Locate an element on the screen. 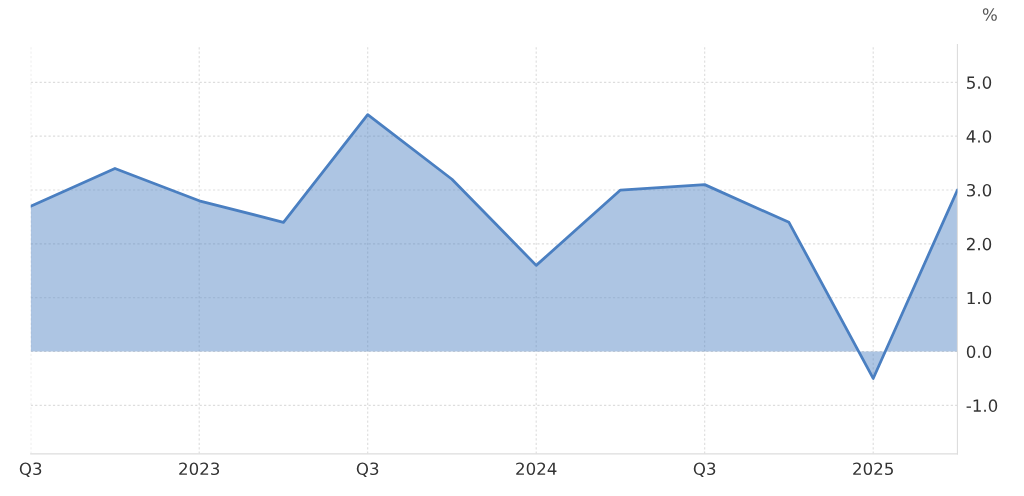 Image resolution: width=1024 pixels, height=496 pixels. y-tick-label: 3.0 is located at coordinates (979, 190).